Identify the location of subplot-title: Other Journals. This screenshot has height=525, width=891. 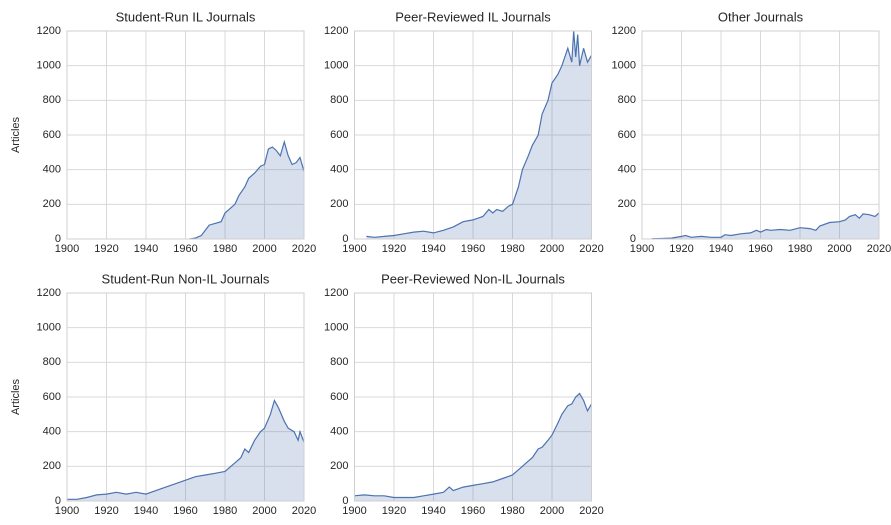
(761, 16).